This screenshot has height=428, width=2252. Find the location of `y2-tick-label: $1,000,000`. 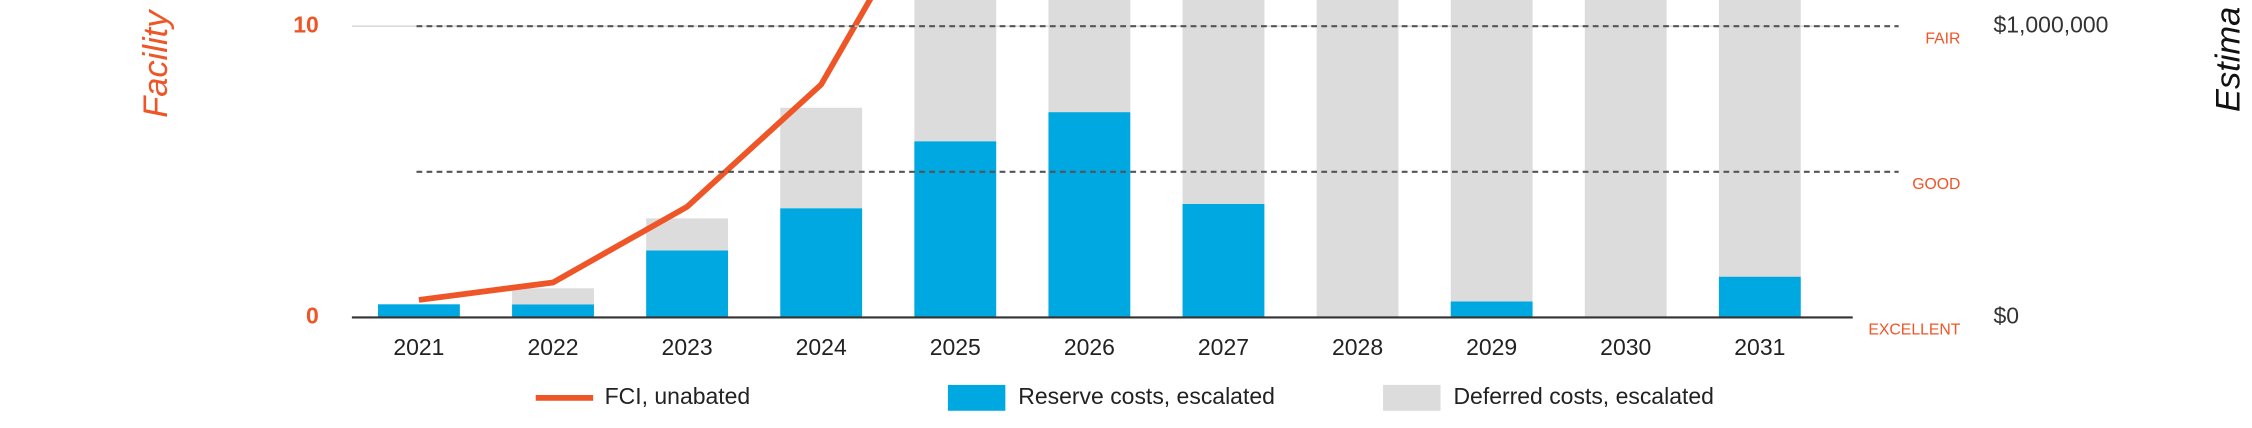

y2-tick-label: $1,000,000 is located at coordinates (2050, 24).